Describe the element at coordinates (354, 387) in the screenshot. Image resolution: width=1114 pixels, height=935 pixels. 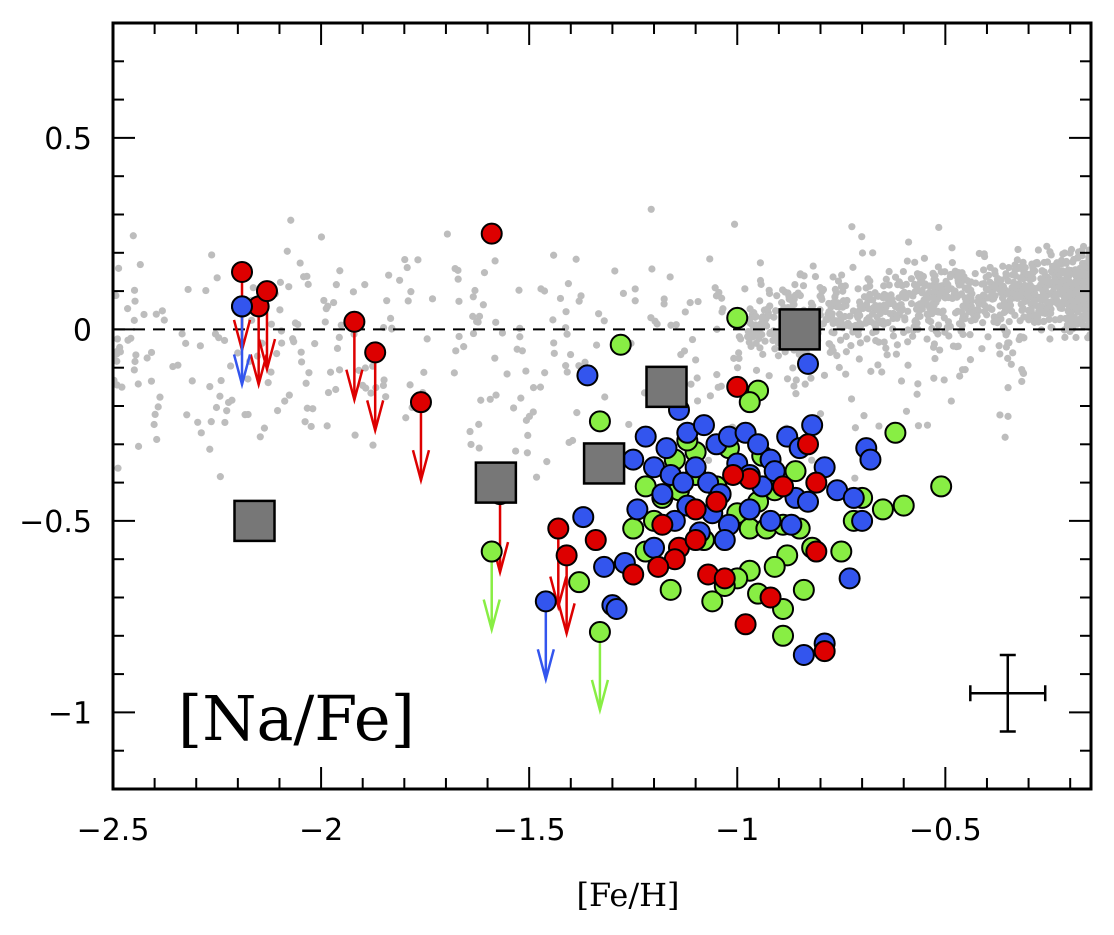
I see `upper-limit-arrow-head` at that location.